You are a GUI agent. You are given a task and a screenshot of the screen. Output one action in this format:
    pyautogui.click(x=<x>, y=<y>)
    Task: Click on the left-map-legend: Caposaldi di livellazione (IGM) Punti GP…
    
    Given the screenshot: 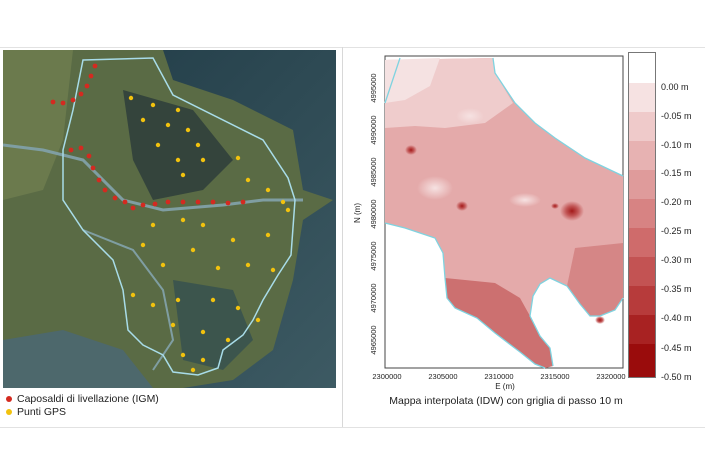 What is the action you would take?
    pyautogui.click(x=82, y=405)
    